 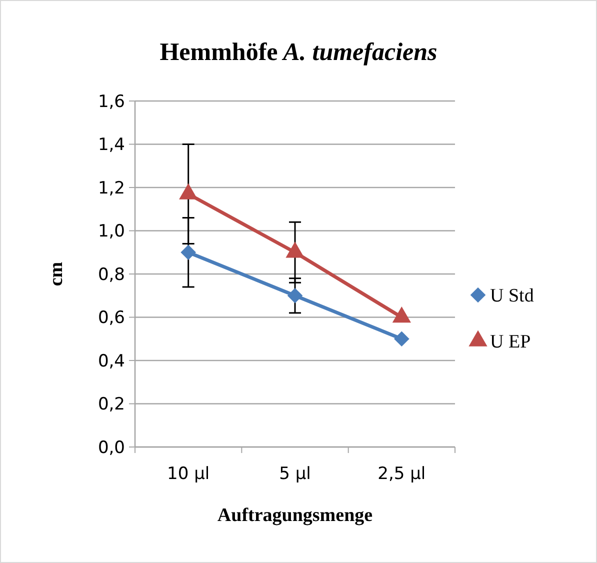 I want to click on legend-label: U Std, so click(x=512, y=296).